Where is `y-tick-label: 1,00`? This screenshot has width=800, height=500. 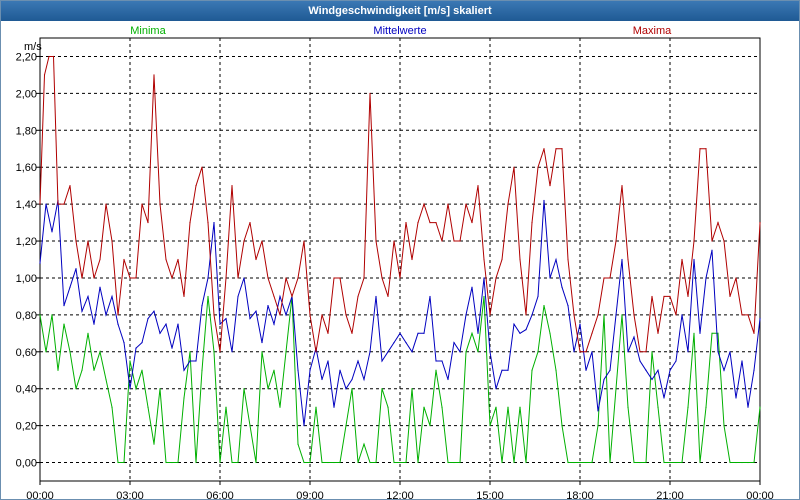
y-tick-label: 1,00 is located at coordinates (26, 279).